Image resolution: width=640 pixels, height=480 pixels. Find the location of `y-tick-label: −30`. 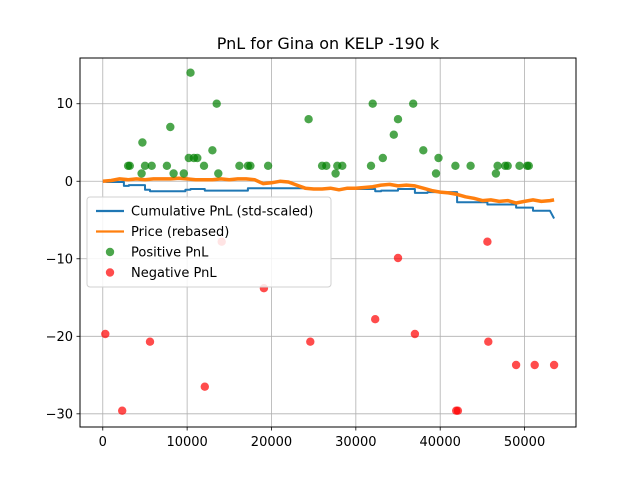

y-tick-label: −30 is located at coordinates (59, 414).